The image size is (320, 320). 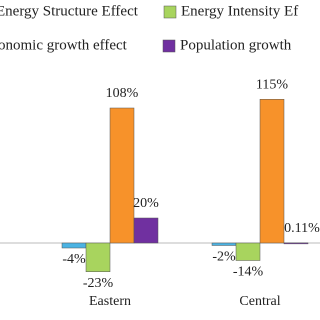 I want to click on value-label: 108%, so click(x=122, y=93).